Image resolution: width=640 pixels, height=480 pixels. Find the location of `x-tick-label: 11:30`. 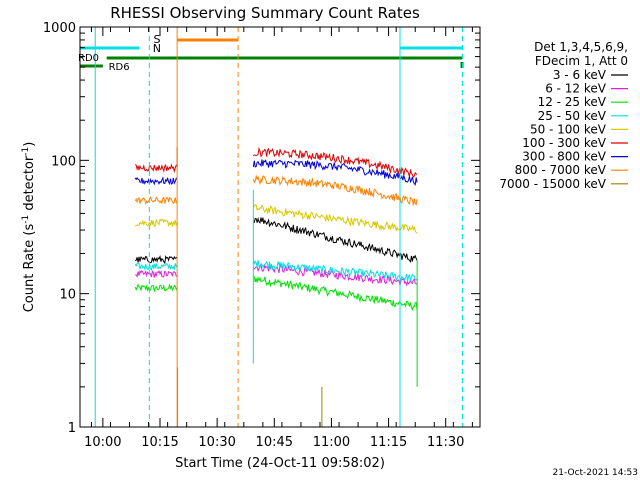

x-tick-label: 11:30 is located at coordinates (445, 442).